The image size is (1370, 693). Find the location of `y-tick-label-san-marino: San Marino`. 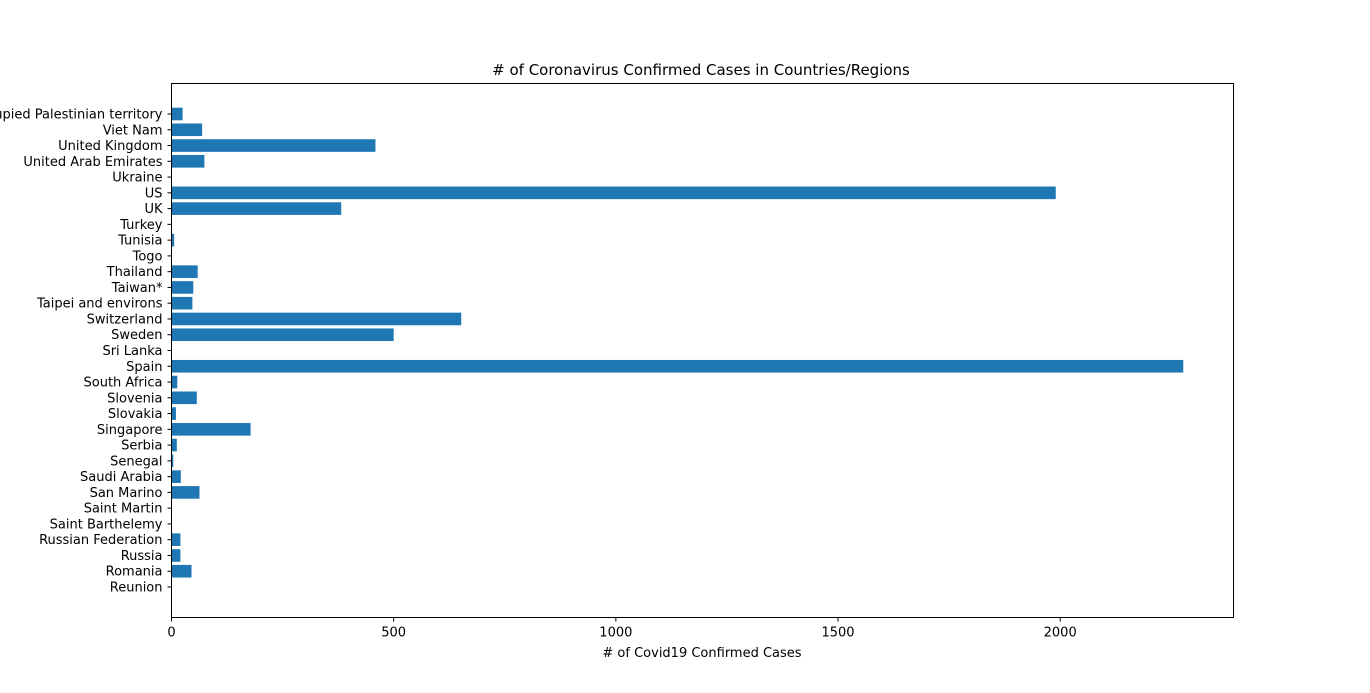

y-tick-label-san-marino: San Marino is located at coordinates (126, 493).